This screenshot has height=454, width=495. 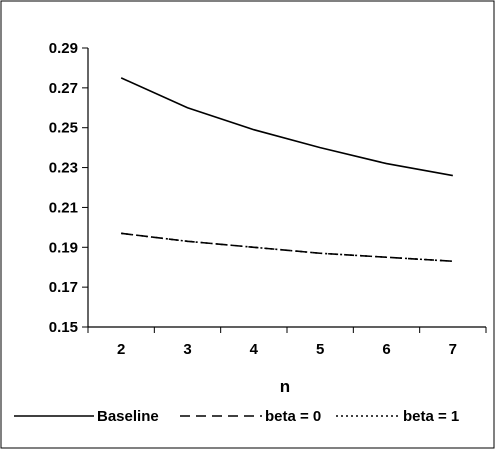 What do you see at coordinates (63, 207) in the screenshot?
I see `y-tick-label: 0.21` at bounding box center [63, 207].